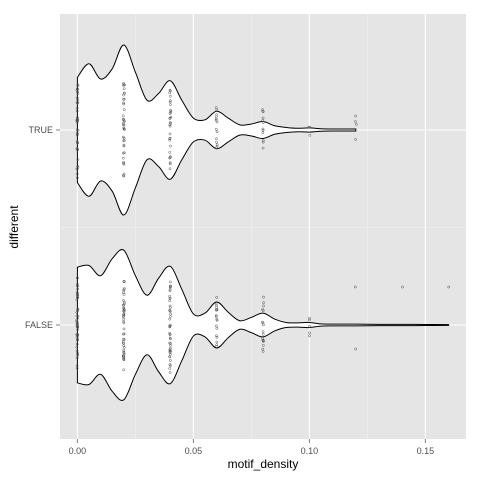  What do you see at coordinates (39, 325) in the screenshot?
I see `y-tick-label: FALSE` at bounding box center [39, 325].